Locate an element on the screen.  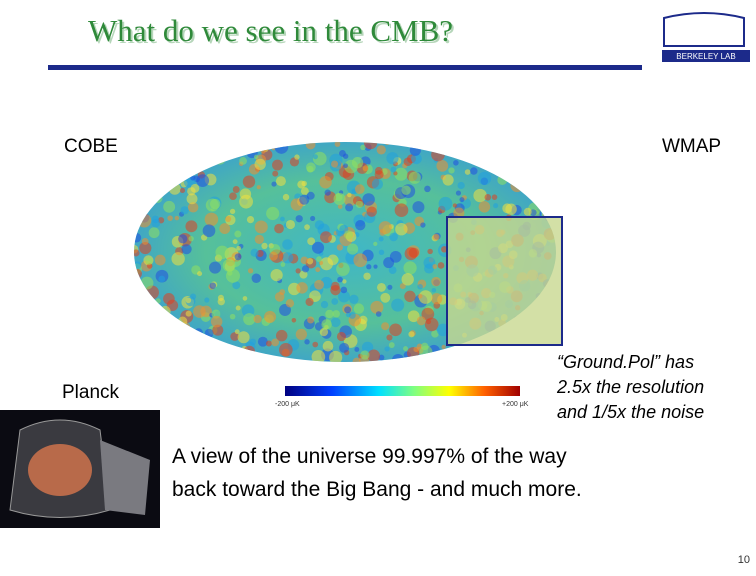
callout-line: and 1/5x the noise is located at coordinates (630, 412).